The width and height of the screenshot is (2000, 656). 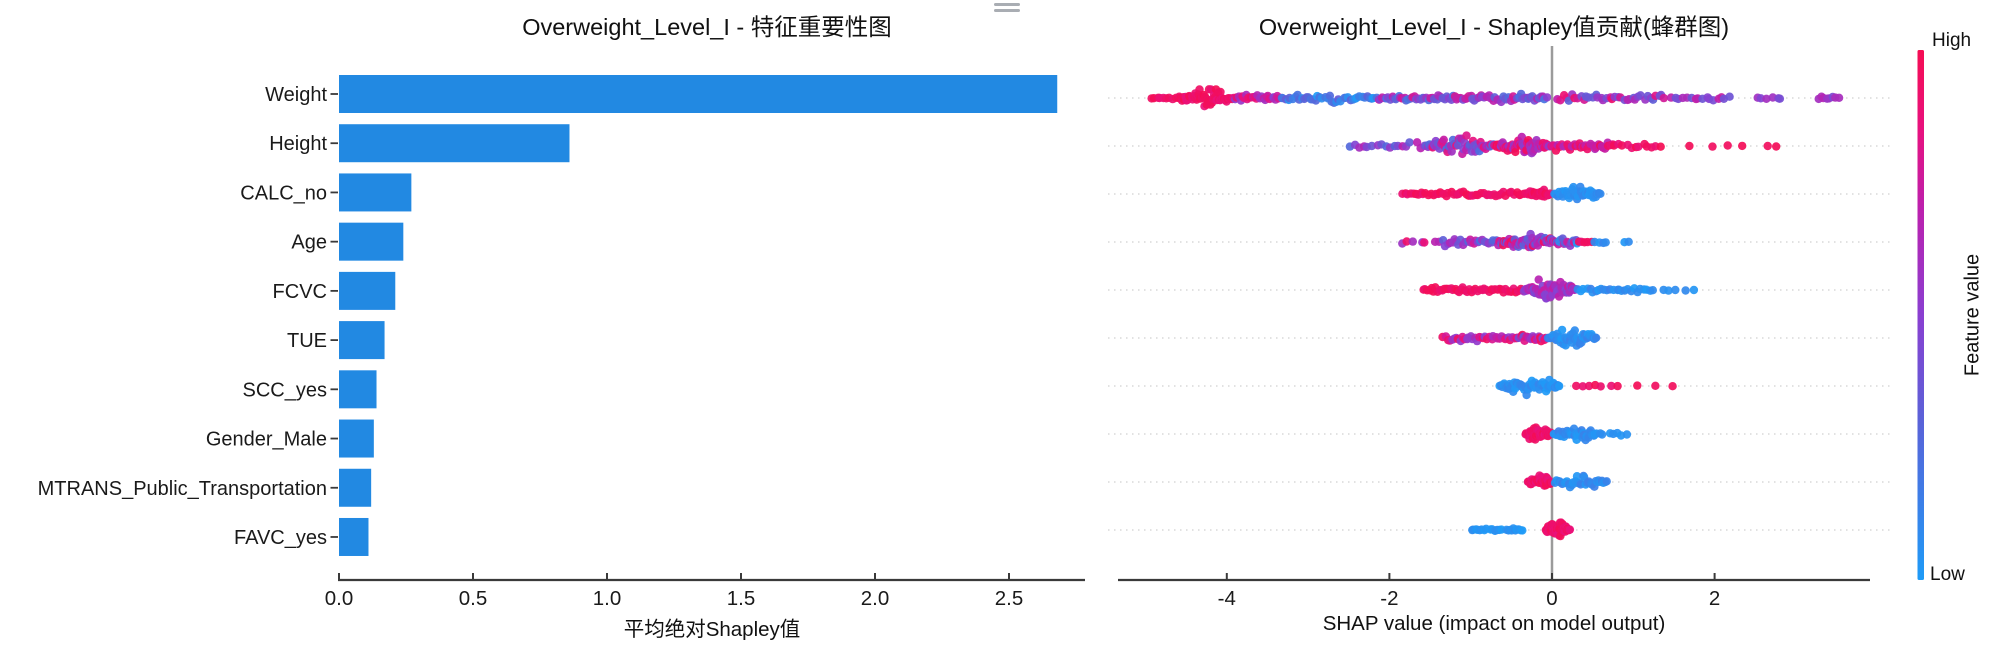 What do you see at coordinates (298, 144) in the screenshot?
I see `left-ytick-label: Height` at bounding box center [298, 144].